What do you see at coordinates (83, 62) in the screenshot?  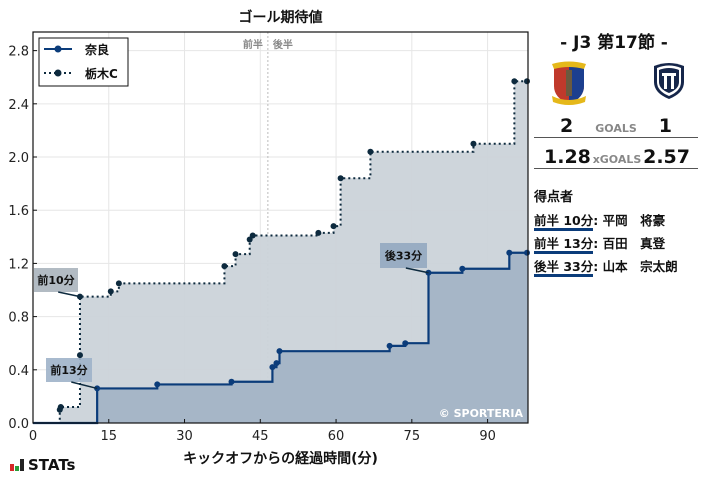 I see `legend-box` at bounding box center [83, 62].